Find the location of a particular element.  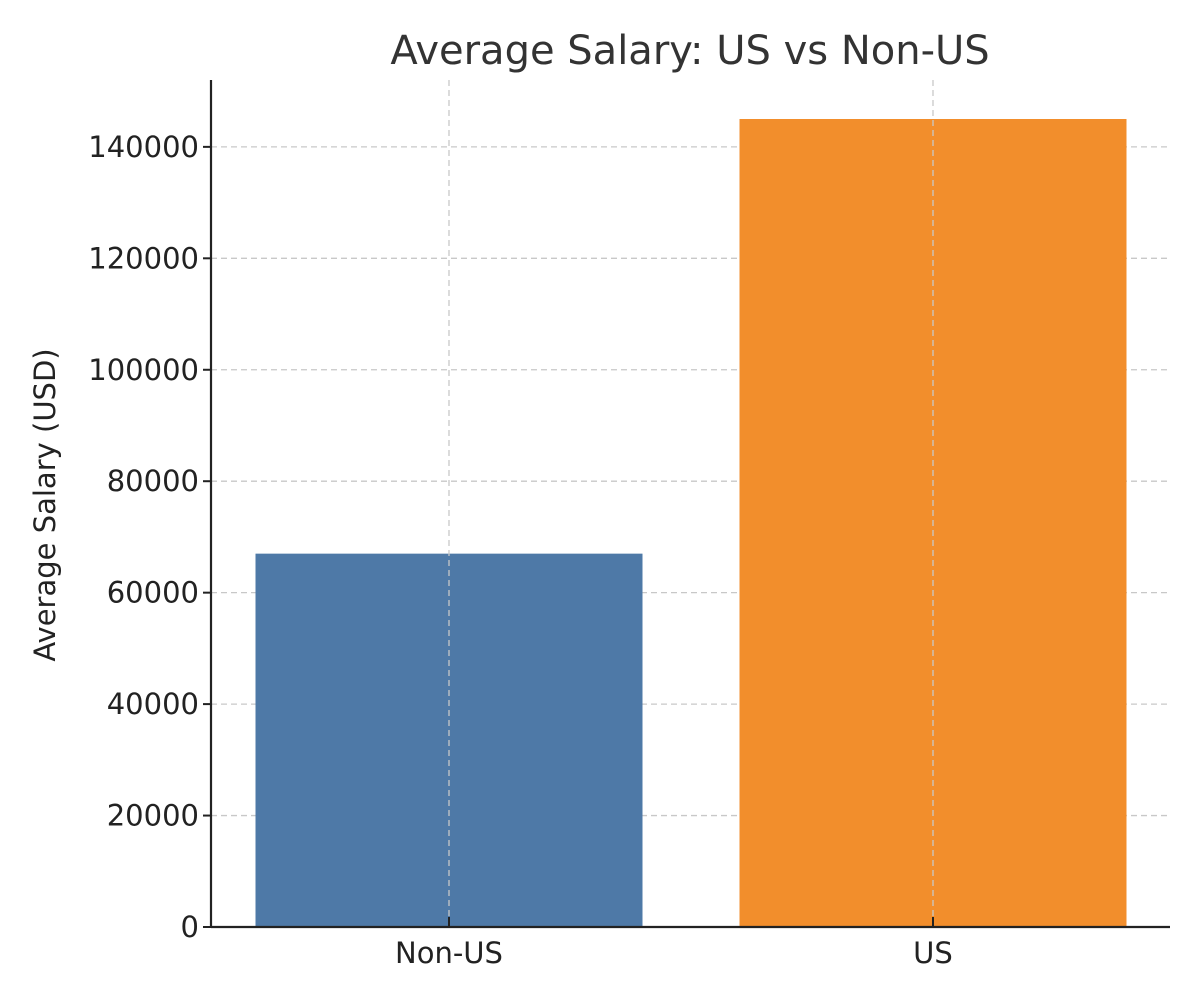

x-tick-label: Non-US is located at coordinates (449, 953).